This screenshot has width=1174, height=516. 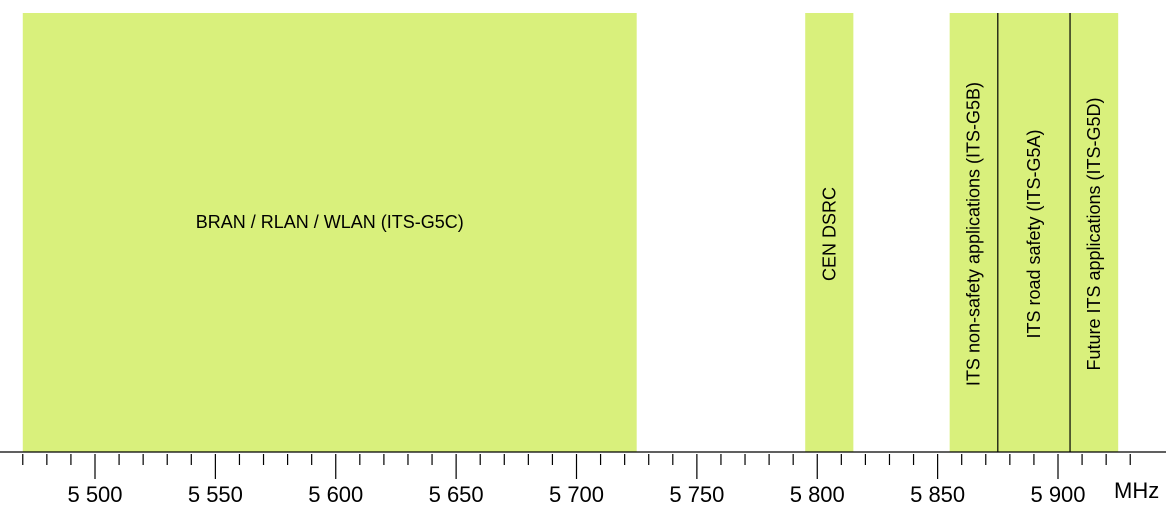 I want to click on band-its-g5d, so click(x=1094, y=232).